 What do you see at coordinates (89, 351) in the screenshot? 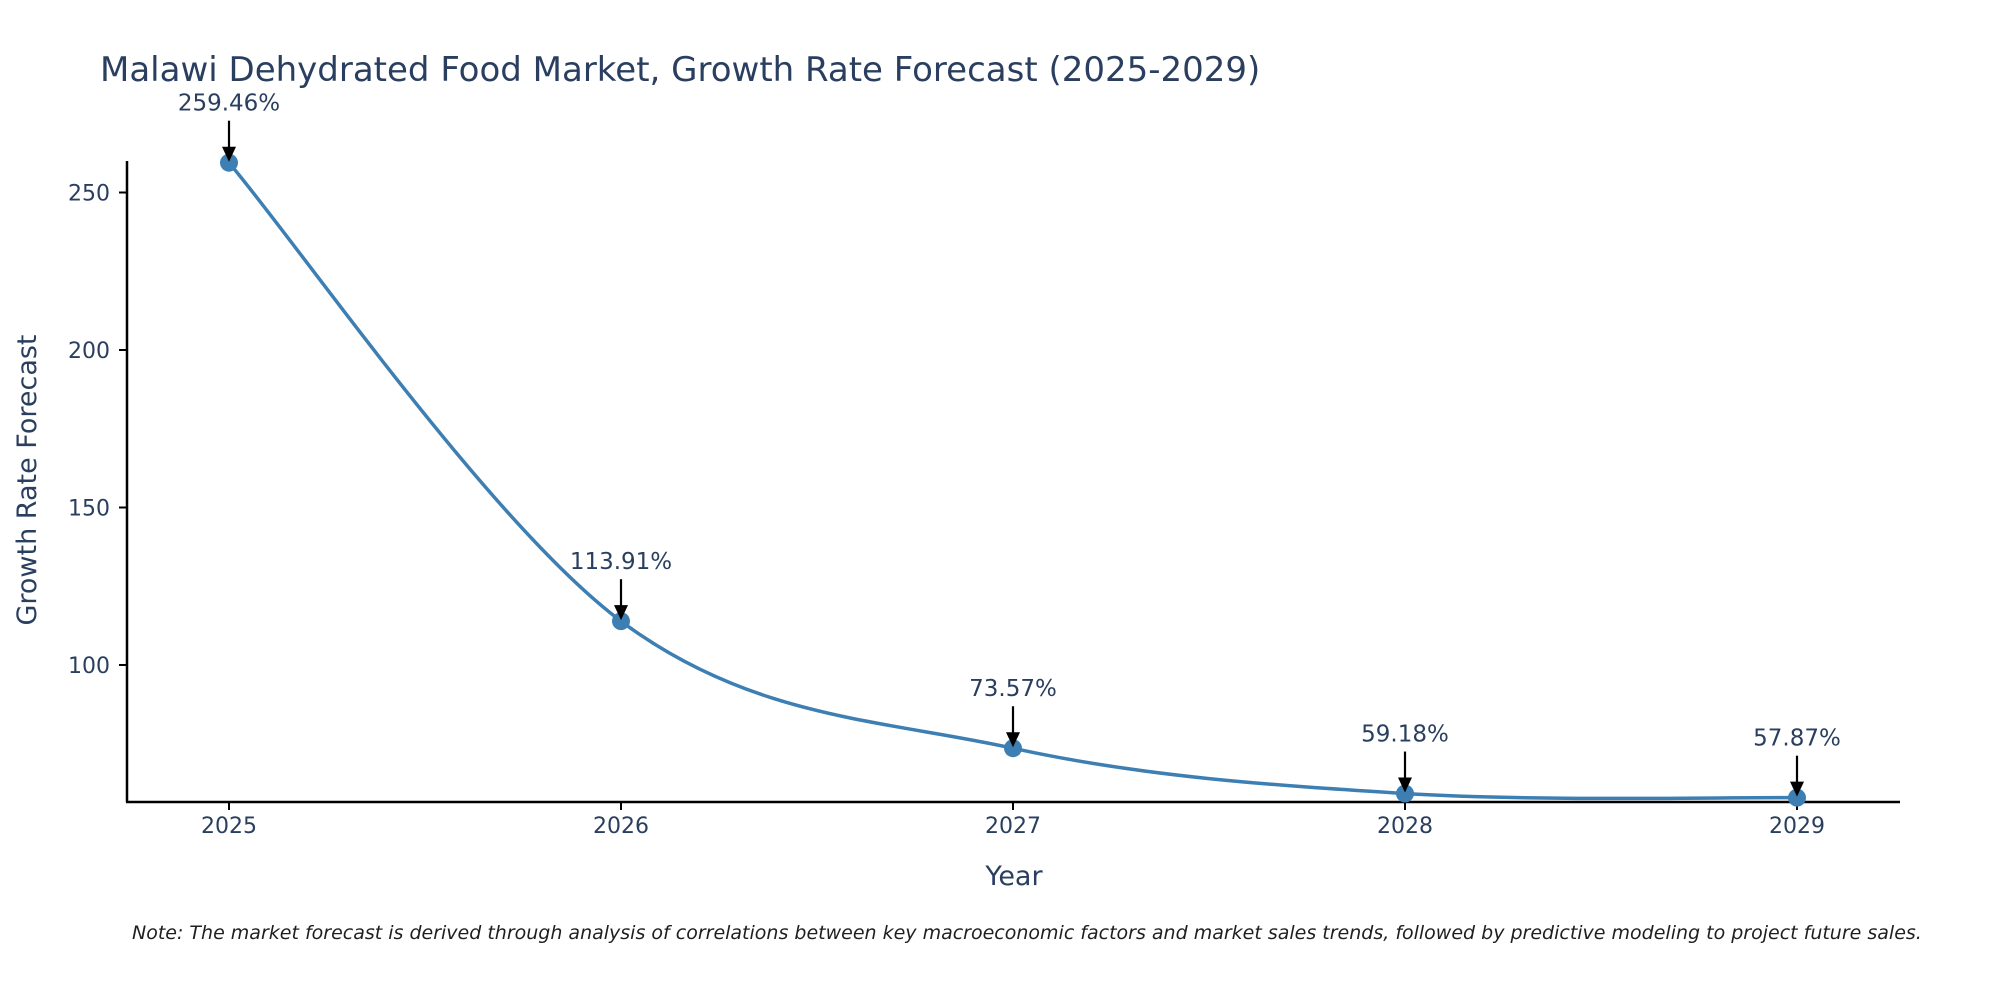
I see `y-tick-label: 200` at bounding box center [89, 351].